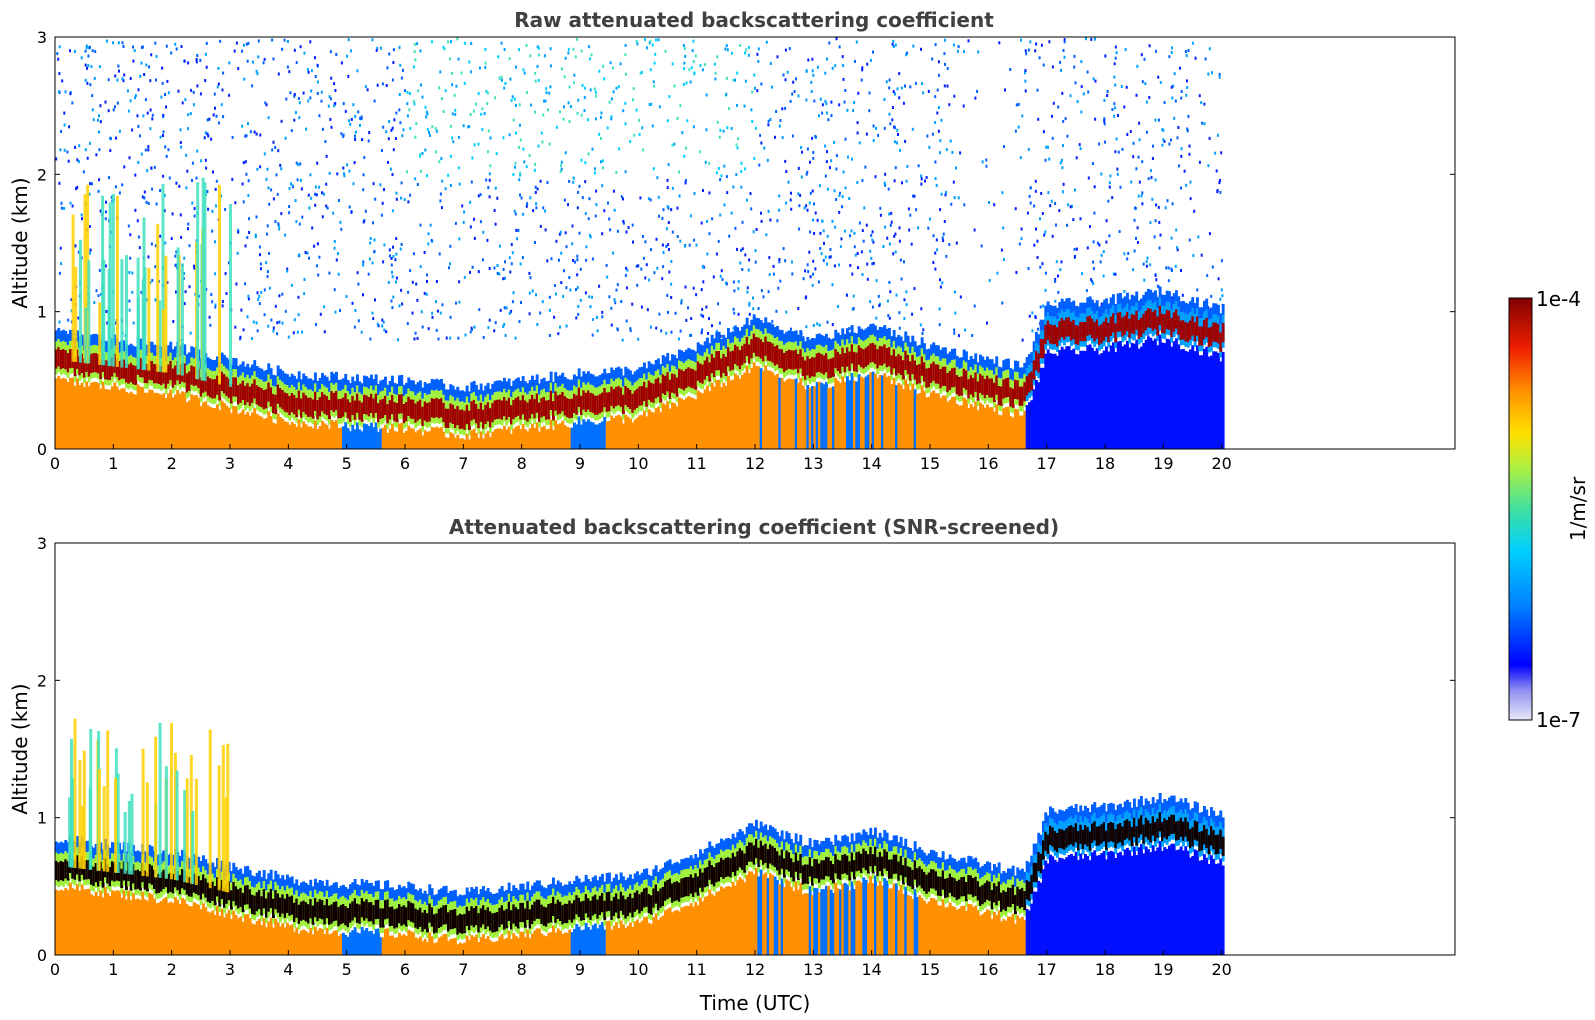 This screenshot has width=1595, height=1020. What do you see at coordinates (1558, 720) in the screenshot?
I see `colorbar-min-label: 1e-7` at bounding box center [1558, 720].